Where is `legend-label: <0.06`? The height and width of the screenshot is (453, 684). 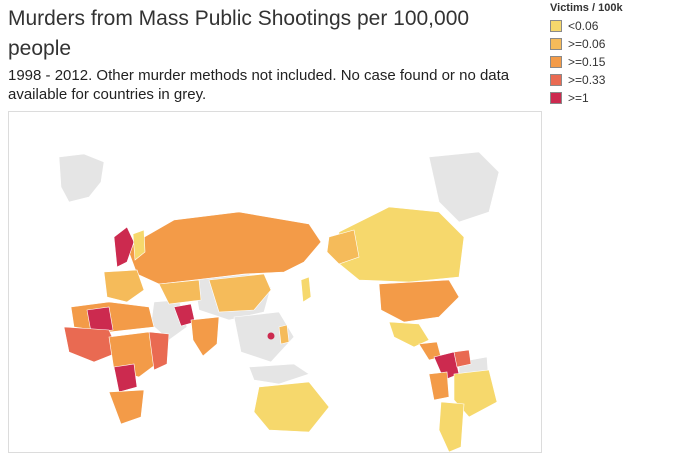
legend-label: <0.06 is located at coordinates (583, 26).